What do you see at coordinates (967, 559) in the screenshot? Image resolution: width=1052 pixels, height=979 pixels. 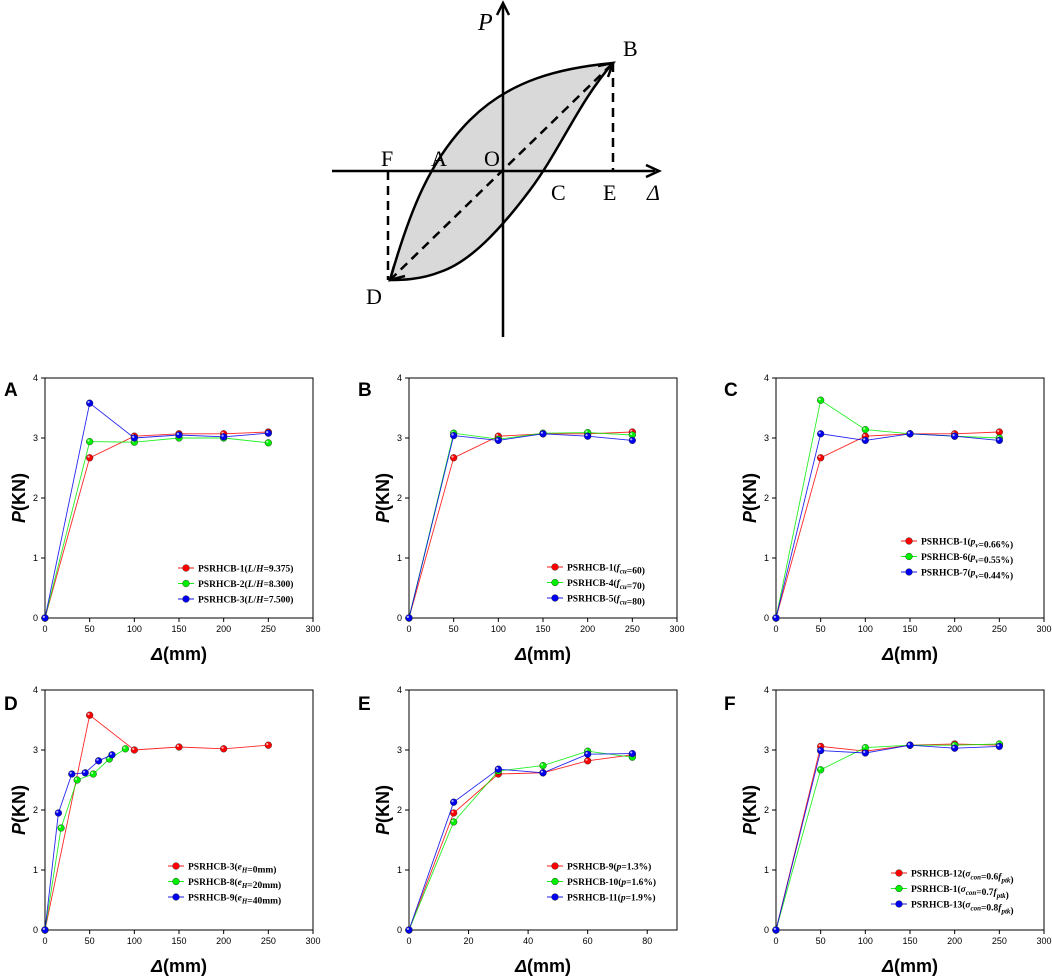 I see `legend-entry: PSRHCB-6(pv=0.55%)` at bounding box center [967, 559].